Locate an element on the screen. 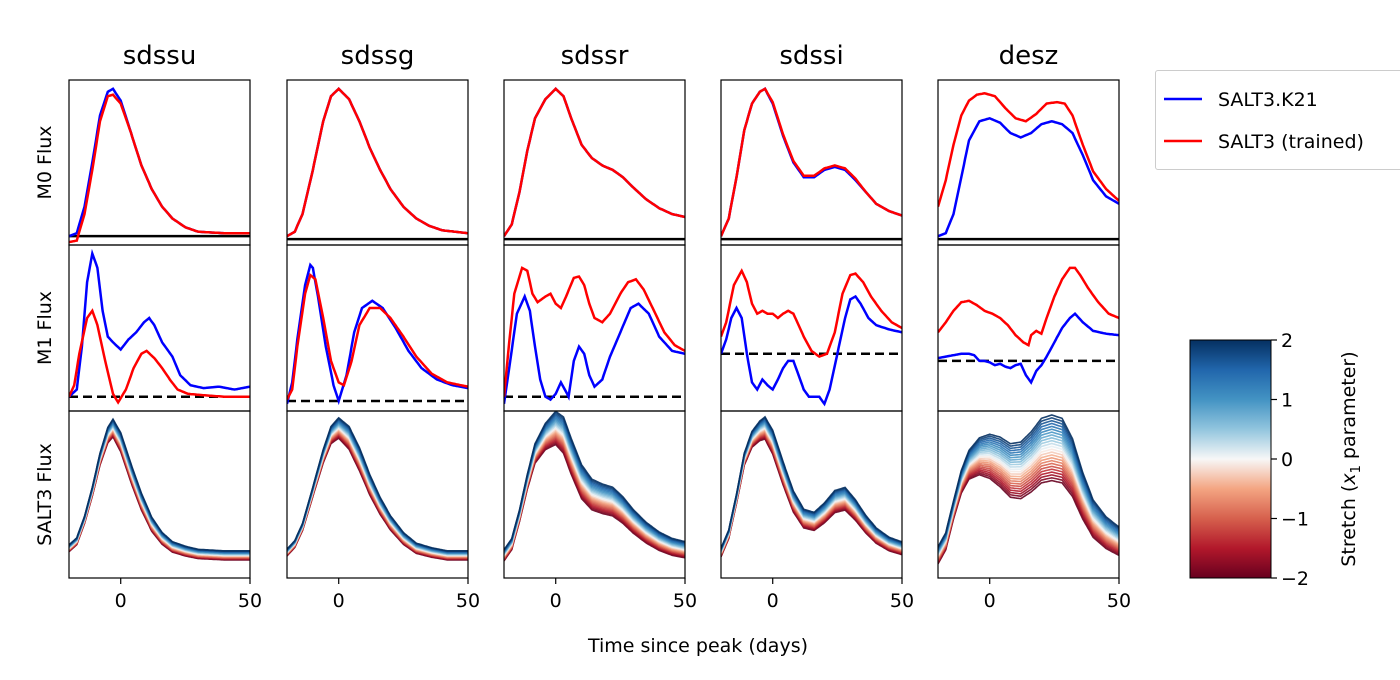 The height and width of the screenshot is (680, 1400). band-title-sdssg: sdssg is located at coordinates (378, 56).